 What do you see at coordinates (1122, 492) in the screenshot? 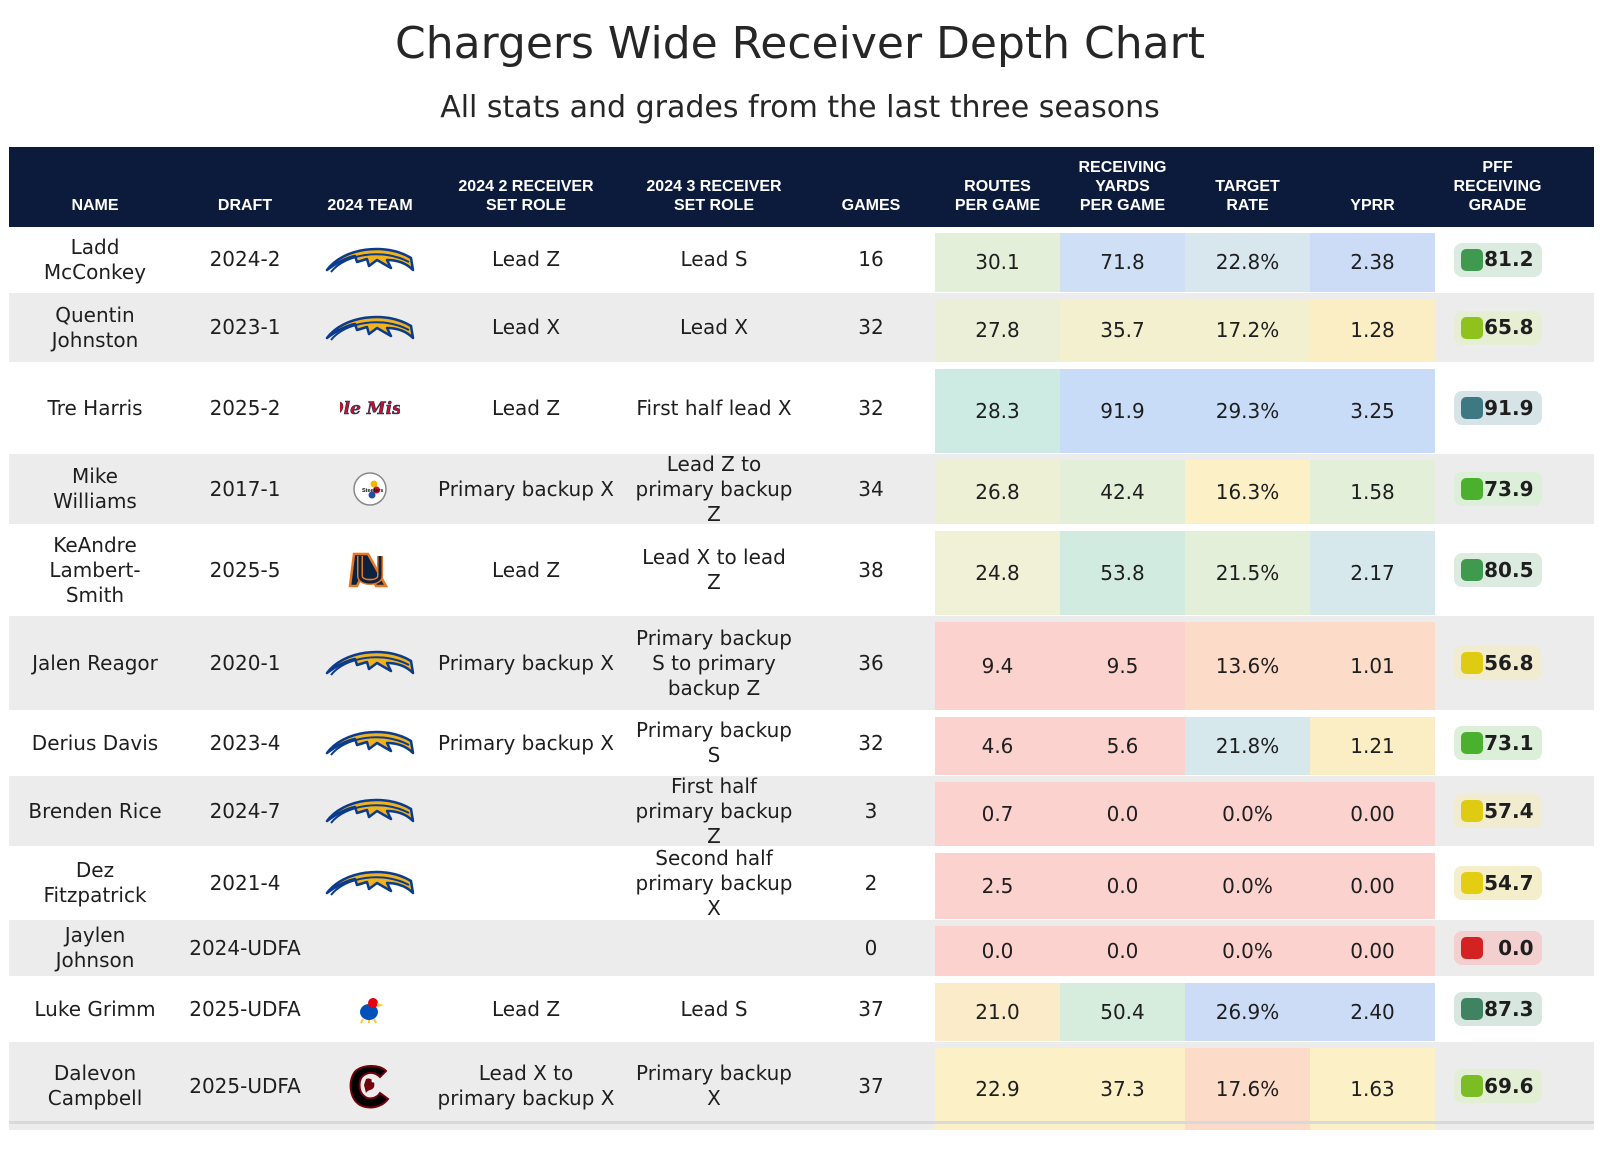
I see `ryds-stat-cell: 42.4` at bounding box center [1122, 492].